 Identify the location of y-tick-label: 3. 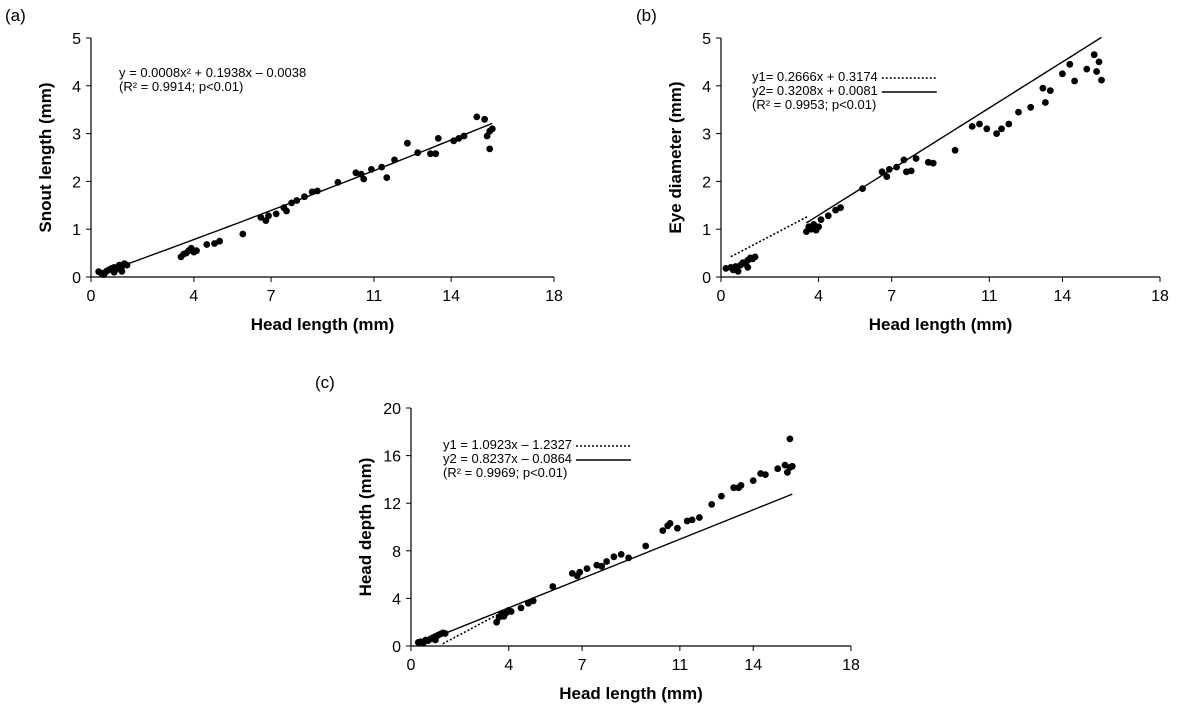
(76, 135).